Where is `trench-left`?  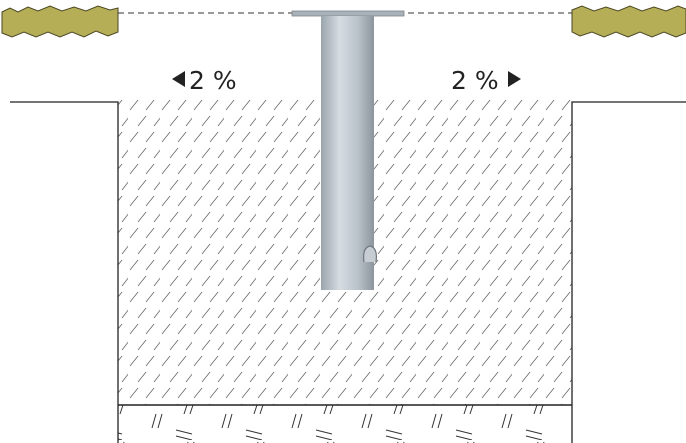 trench-left is located at coordinates (64, 272).